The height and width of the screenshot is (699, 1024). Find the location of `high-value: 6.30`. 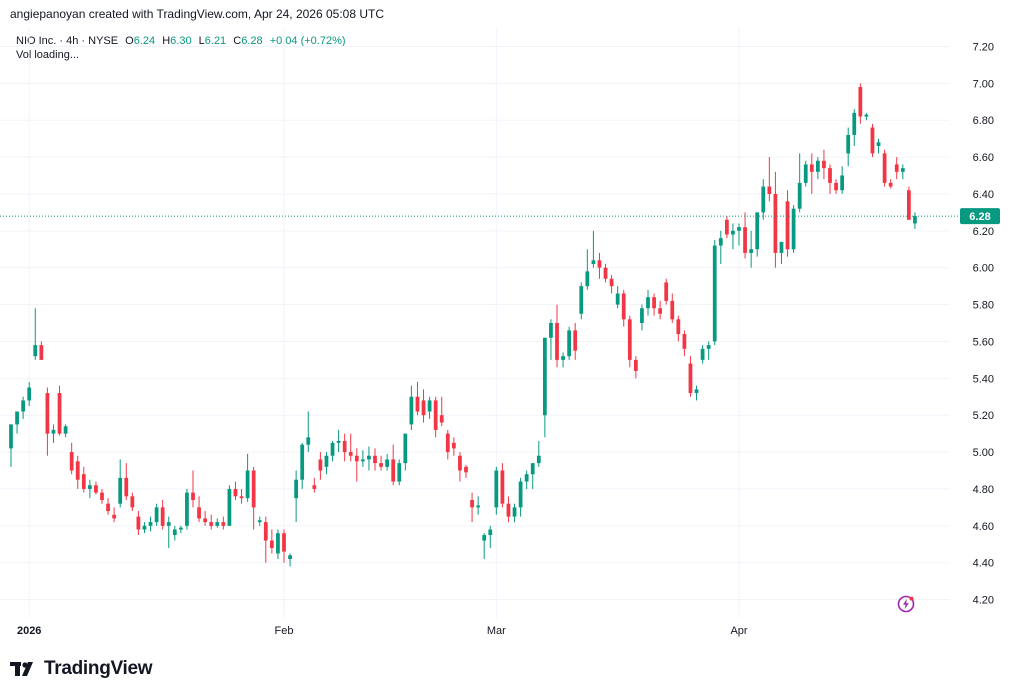

high-value: 6.30 is located at coordinates (181, 41).